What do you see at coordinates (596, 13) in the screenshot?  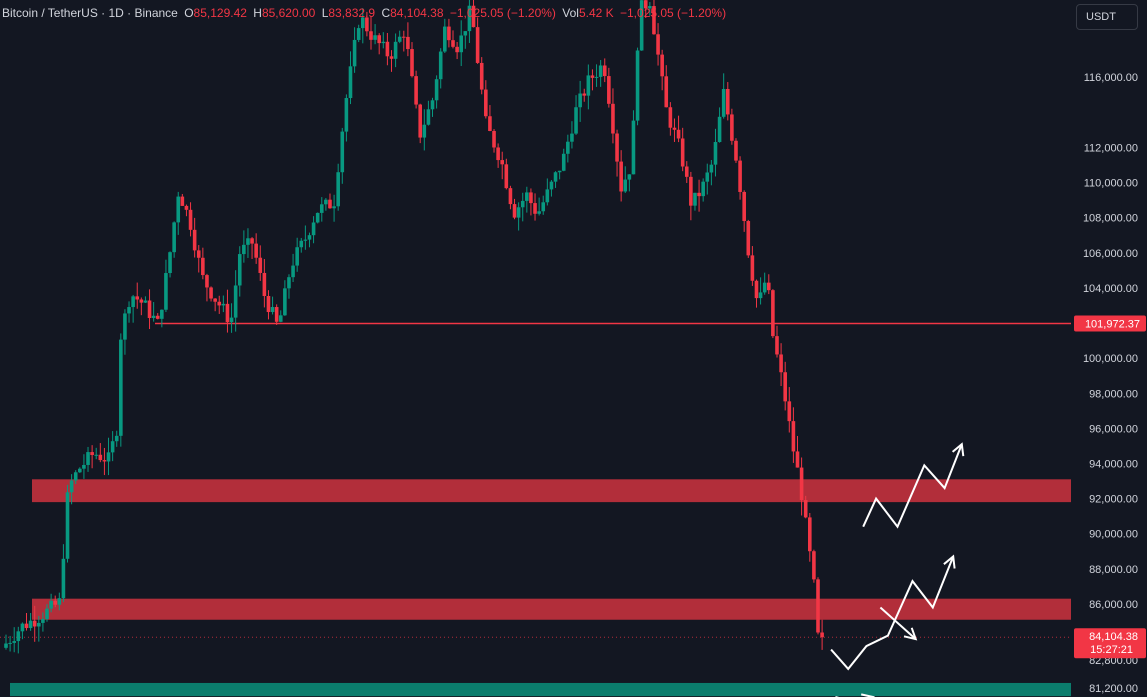 I see `vol-value: 5.42 K` at bounding box center [596, 13].